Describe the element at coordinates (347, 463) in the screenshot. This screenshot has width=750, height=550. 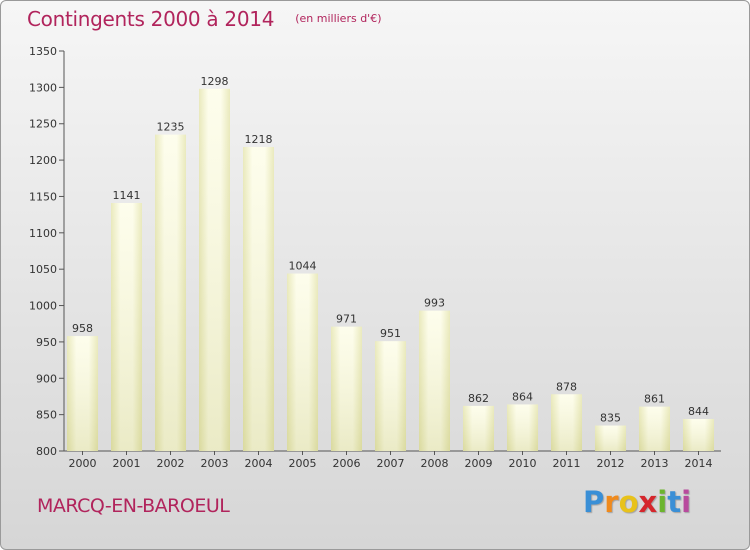
I see `x-tick-label: 2006` at that location.